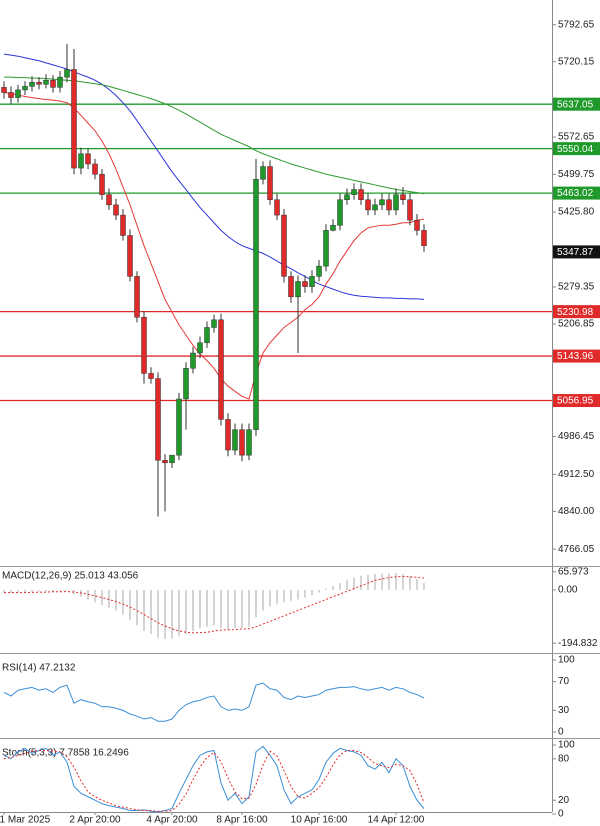 The image size is (600, 826). What do you see at coordinates (575, 252) in the screenshot?
I see `last-price-label: 5347.87` at bounding box center [575, 252].